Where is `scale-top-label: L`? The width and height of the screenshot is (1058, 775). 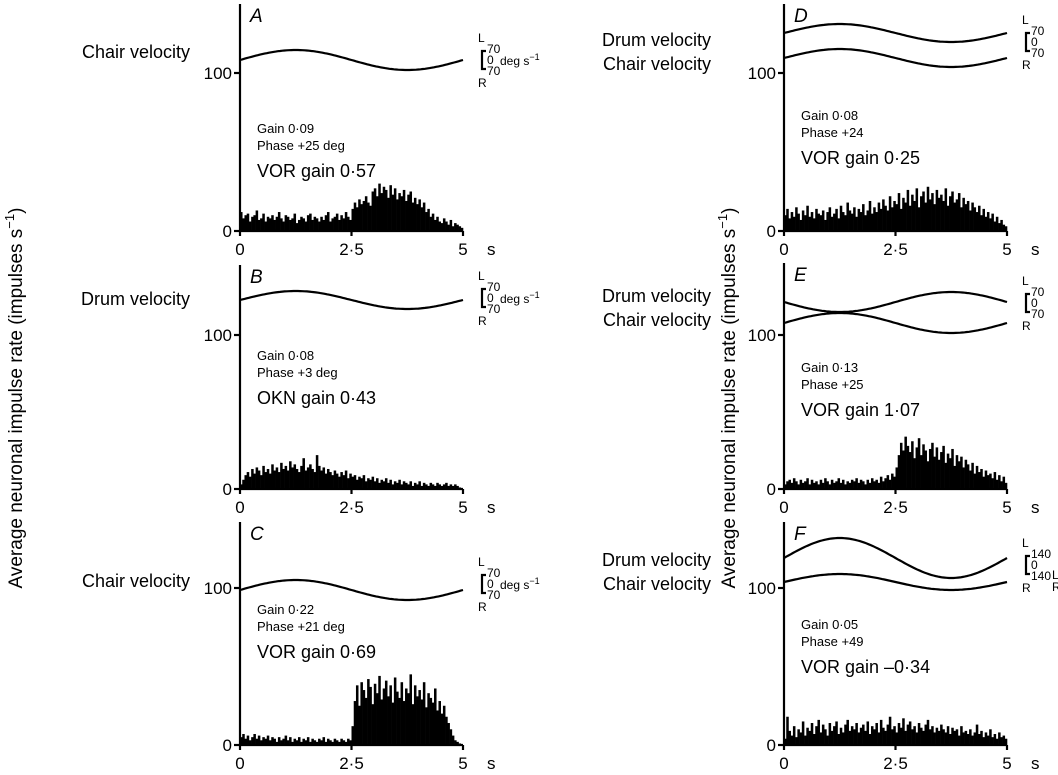 scale-top-label: L is located at coordinates (481, 276).